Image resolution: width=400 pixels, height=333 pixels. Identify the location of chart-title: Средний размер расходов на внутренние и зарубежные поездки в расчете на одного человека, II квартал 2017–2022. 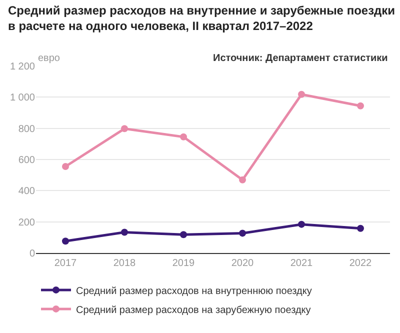
(202, 18).